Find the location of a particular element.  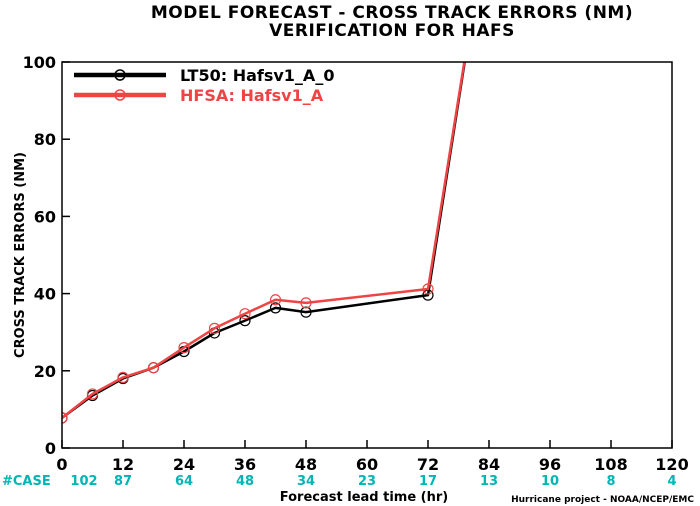

case-counts: #CASE 102 87 64 48 34 23 17 13 10 8 4 is located at coordinates (339, 481).